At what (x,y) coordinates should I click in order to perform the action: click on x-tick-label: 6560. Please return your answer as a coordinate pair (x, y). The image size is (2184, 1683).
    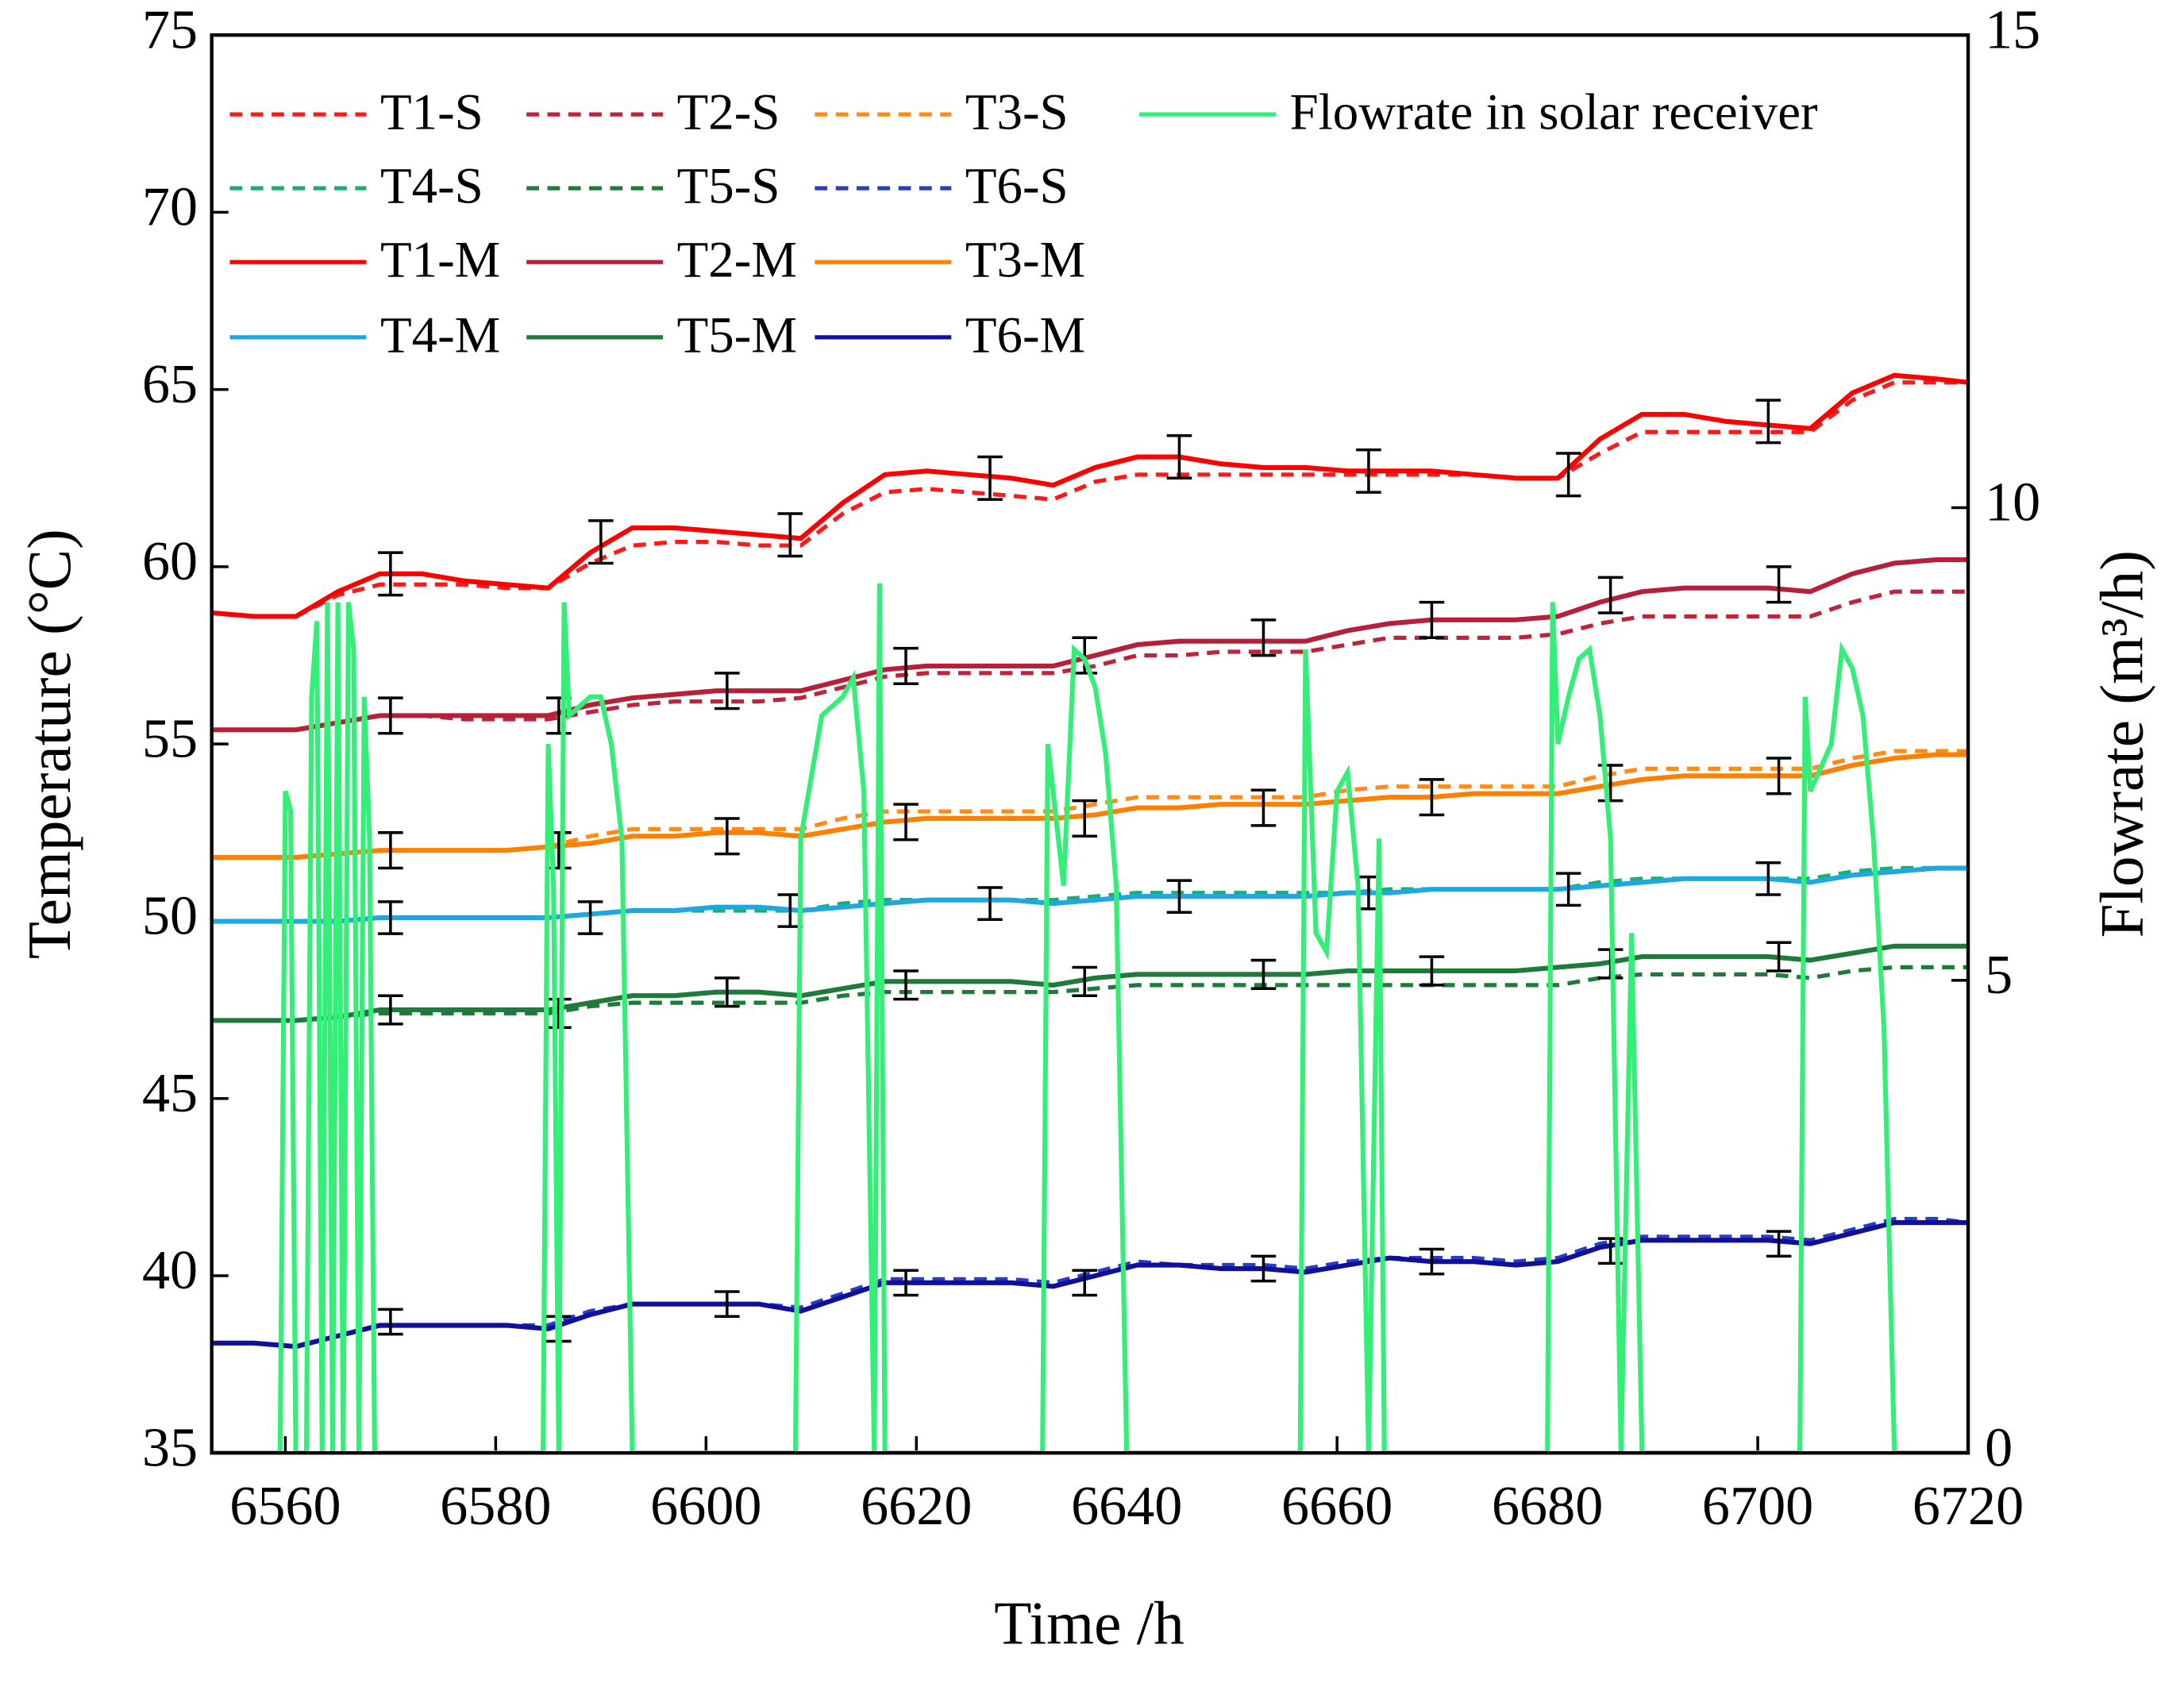
    Looking at the image, I should click on (285, 1506).